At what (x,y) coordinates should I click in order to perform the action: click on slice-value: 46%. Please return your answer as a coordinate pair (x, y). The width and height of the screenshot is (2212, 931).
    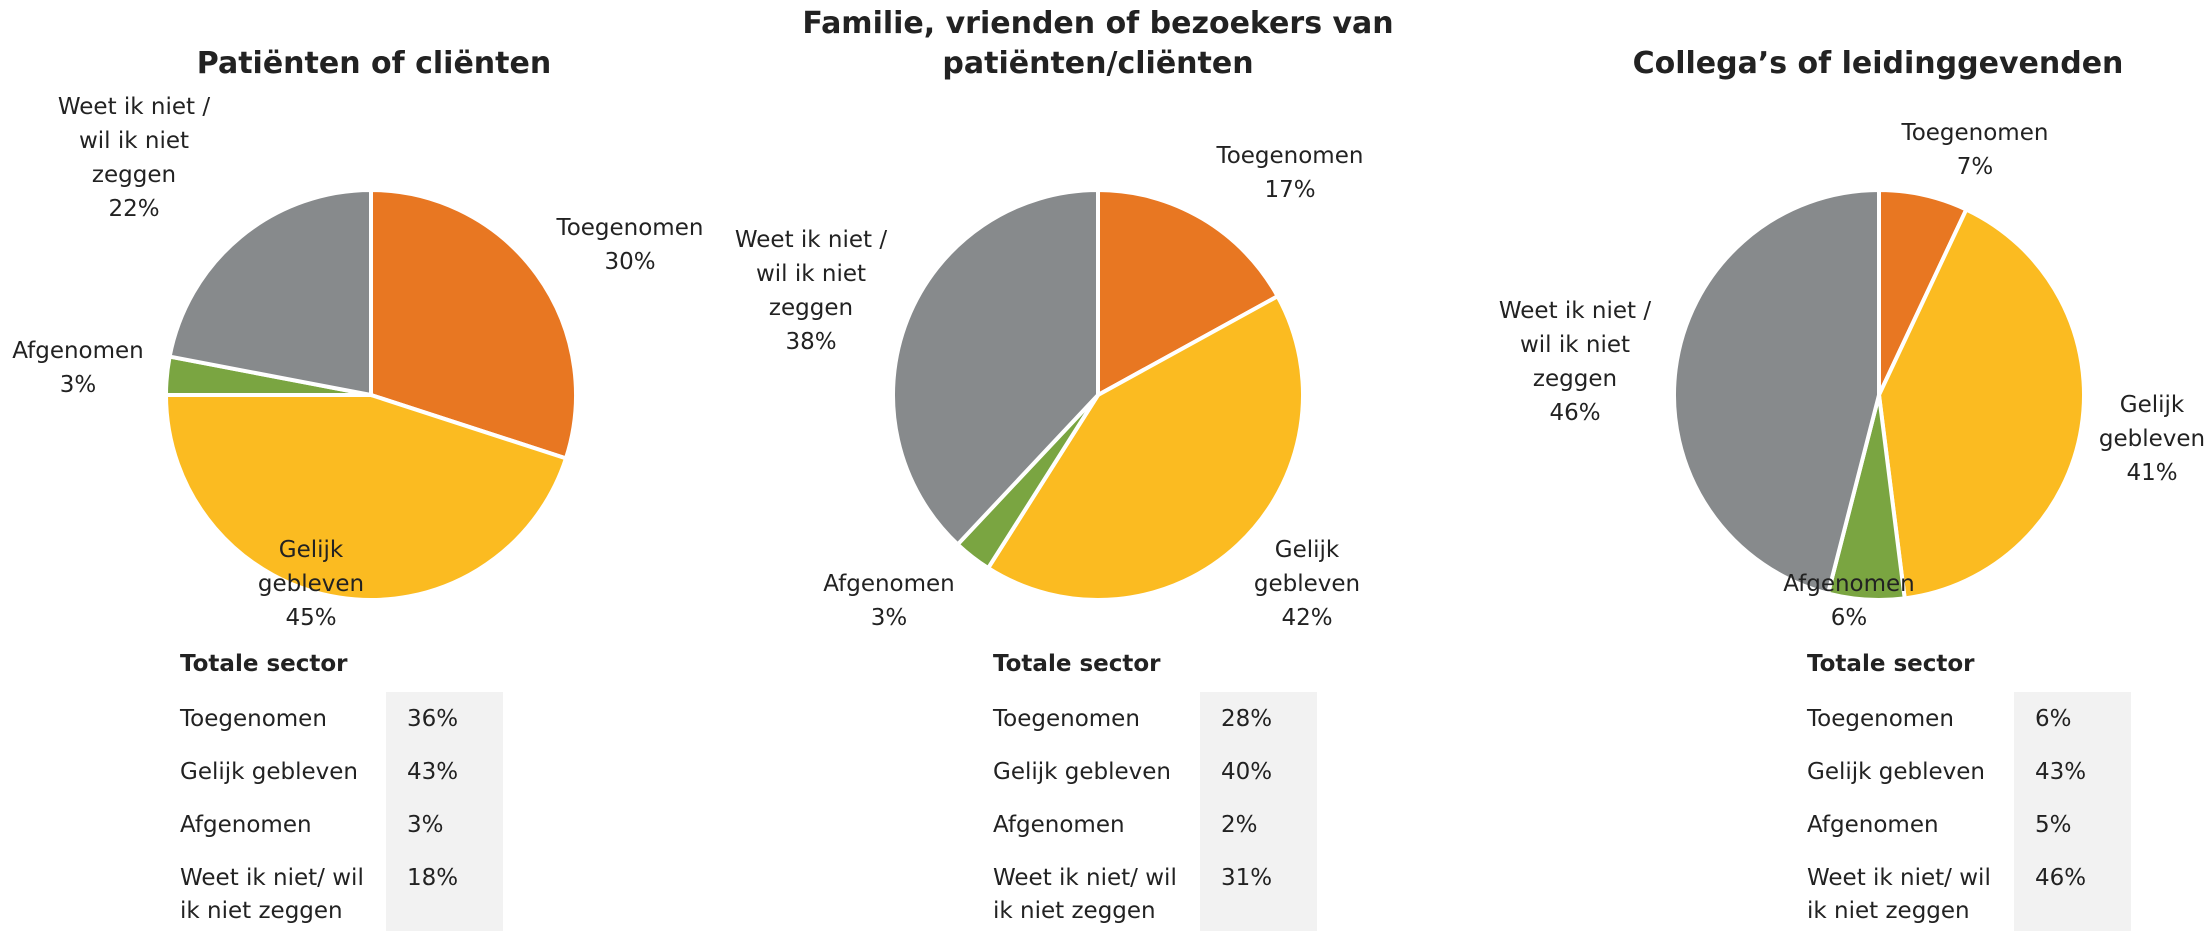
    Looking at the image, I should click on (1575, 413).